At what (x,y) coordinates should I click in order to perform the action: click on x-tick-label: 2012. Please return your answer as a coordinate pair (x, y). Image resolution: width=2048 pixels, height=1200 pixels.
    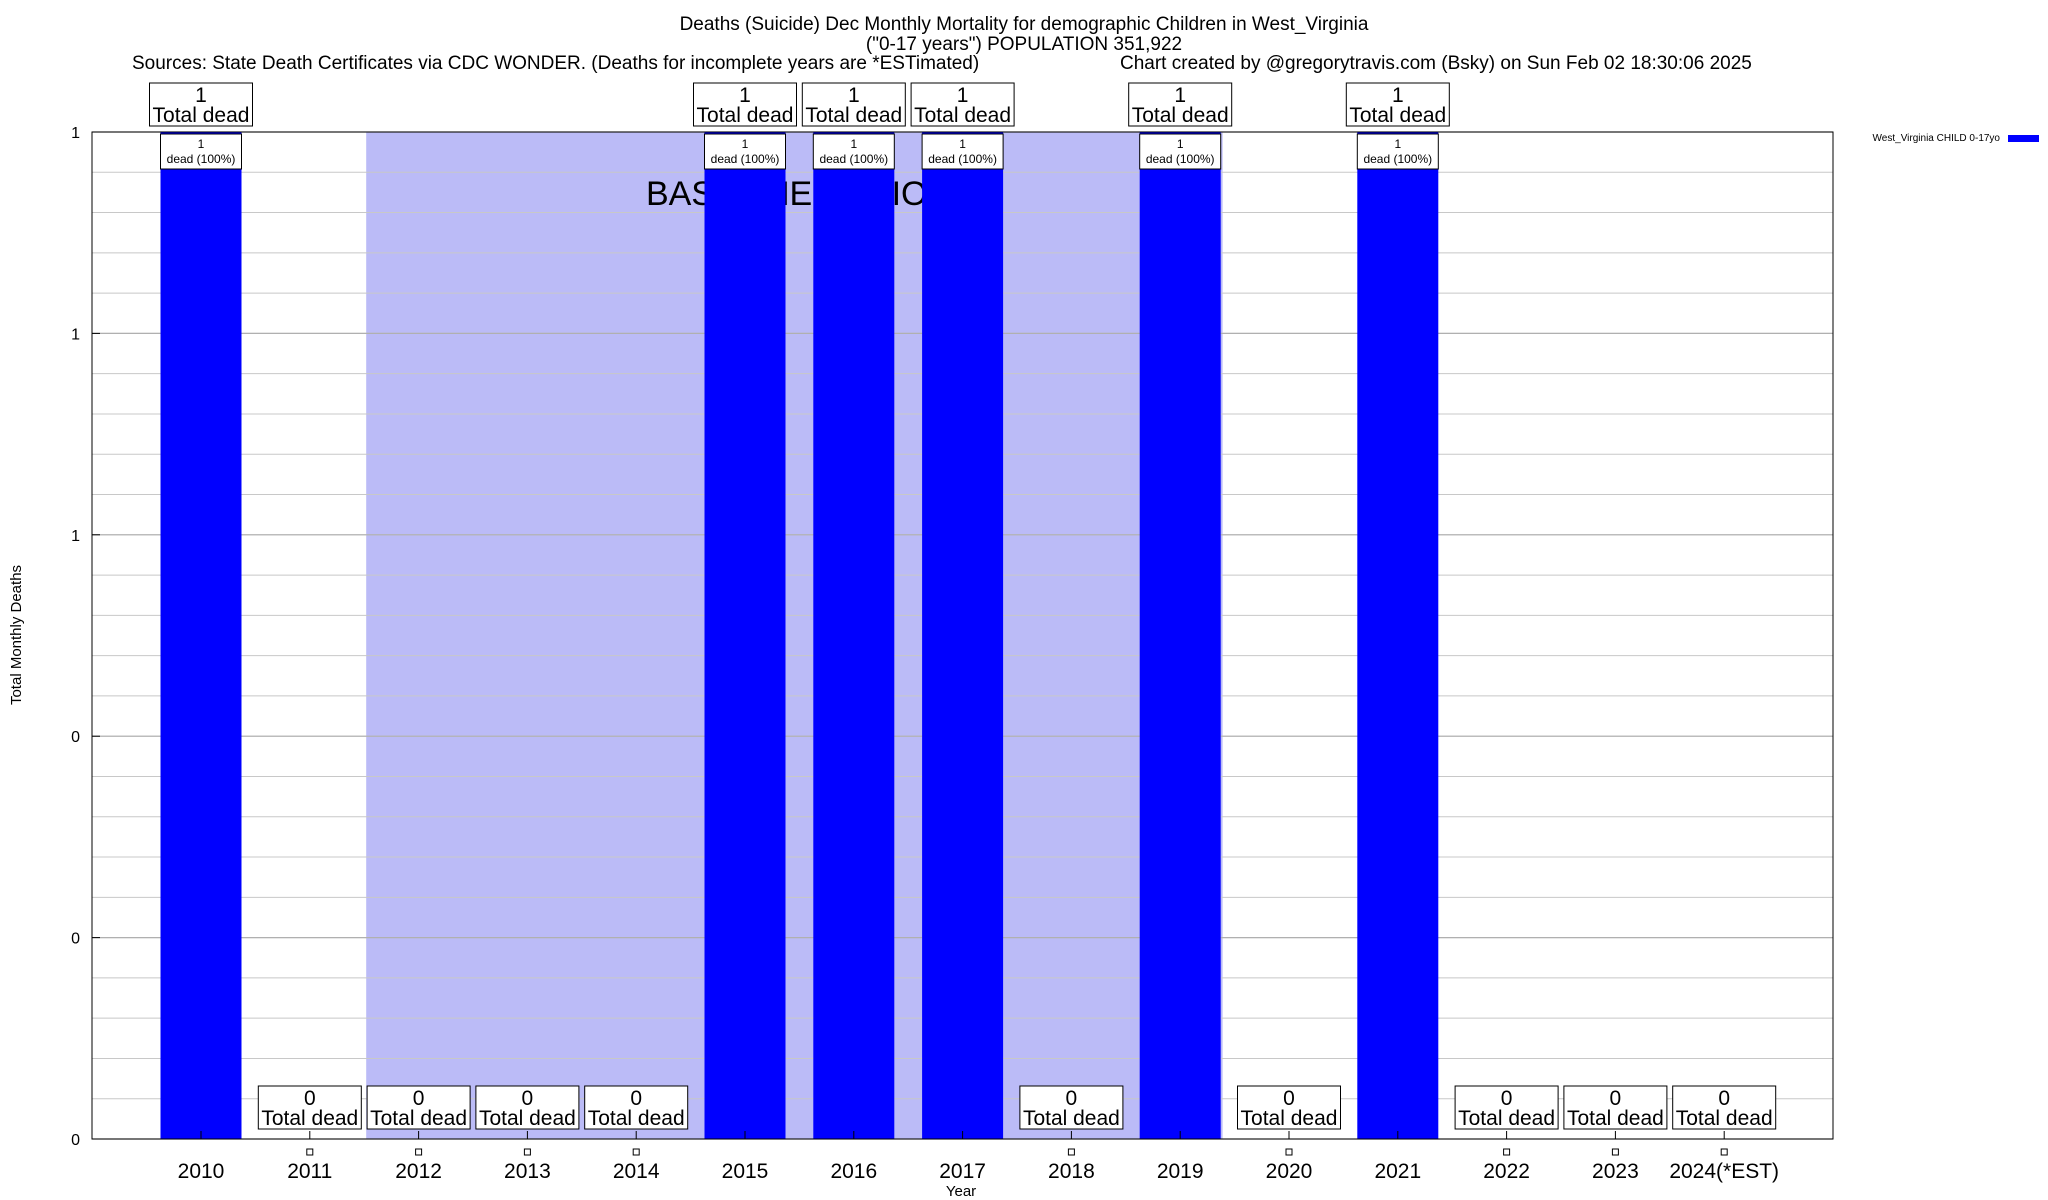
    Looking at the image, I should click on (418, 1171).